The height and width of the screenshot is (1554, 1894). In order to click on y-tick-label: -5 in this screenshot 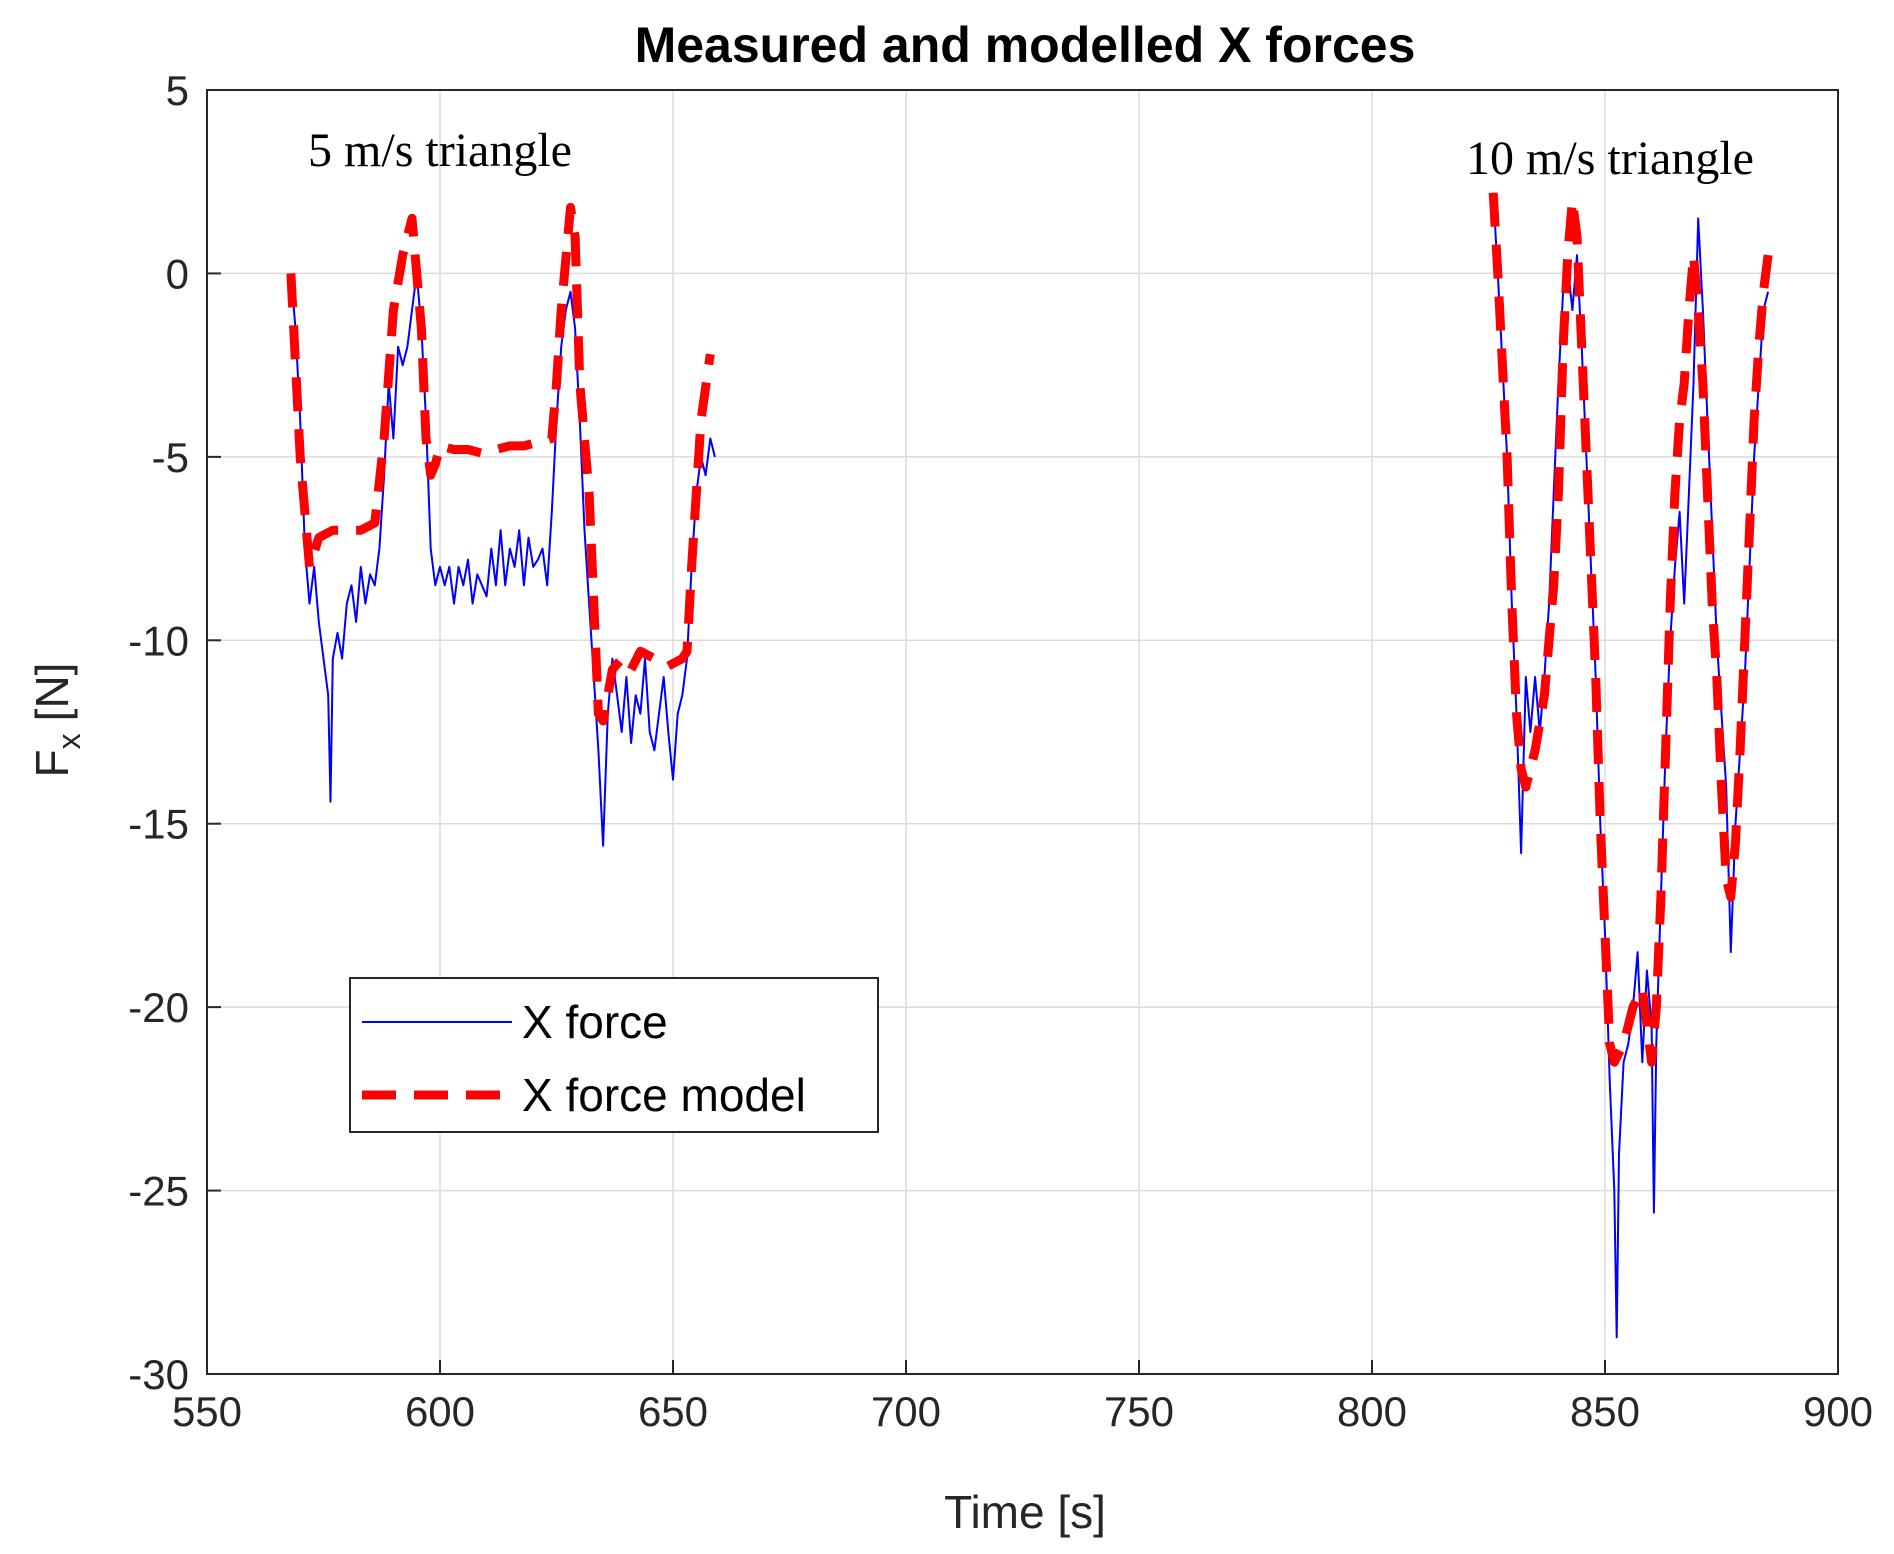, I will do `click(170, 457)`.